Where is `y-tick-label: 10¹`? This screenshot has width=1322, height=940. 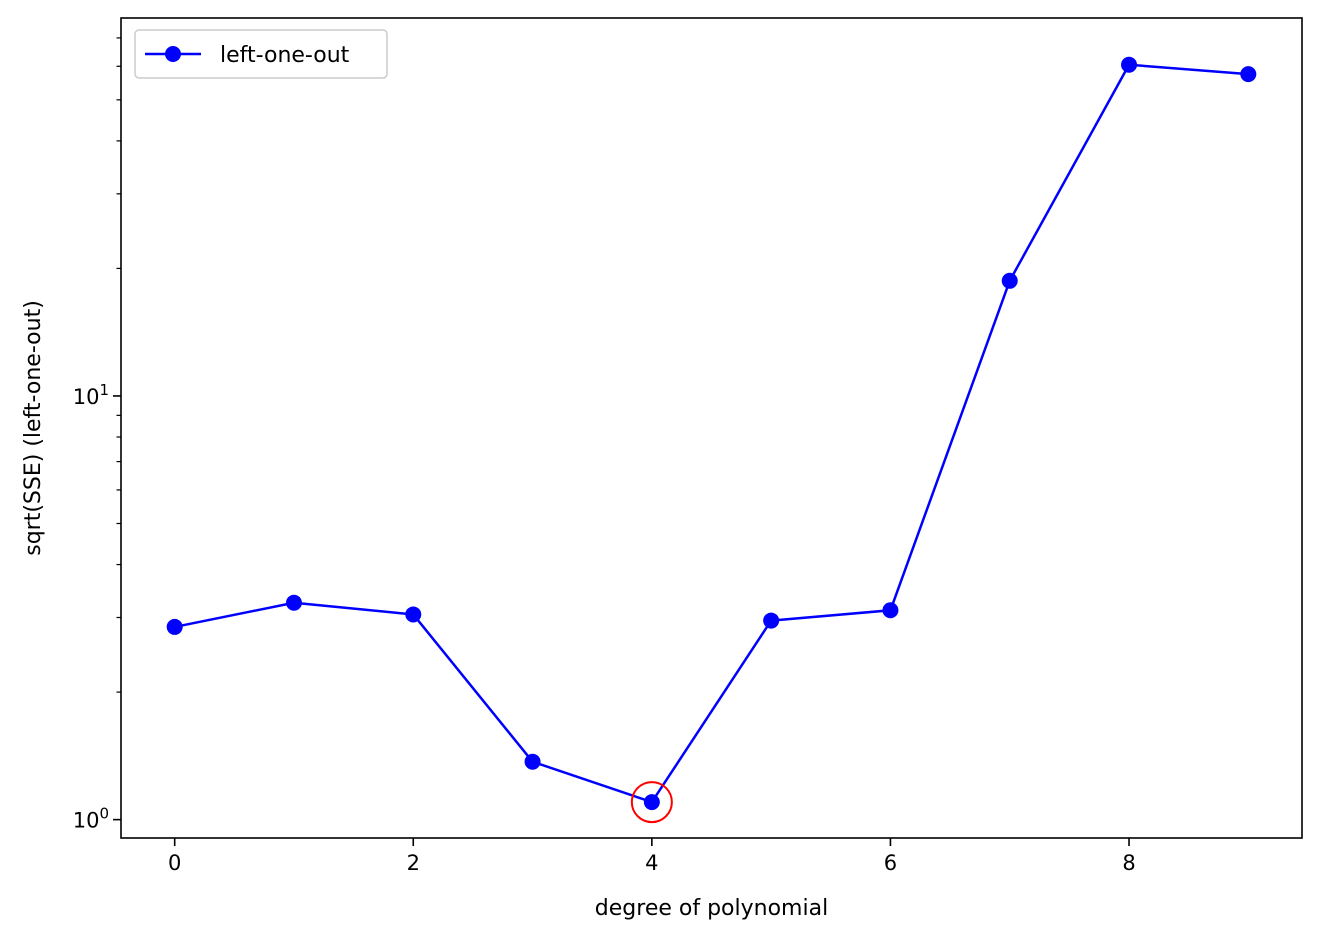
y-tick-label: 10¹ is located at coordinates (91, 395).